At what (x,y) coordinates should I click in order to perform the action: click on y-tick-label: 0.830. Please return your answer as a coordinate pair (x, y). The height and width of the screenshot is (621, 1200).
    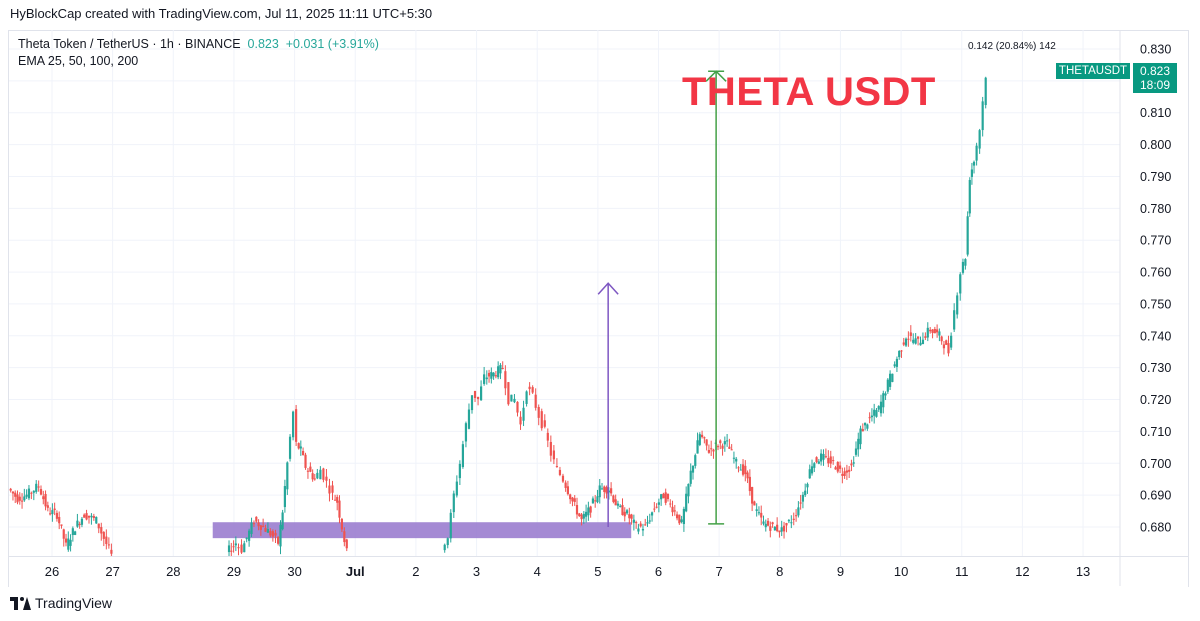
    Looking at the image, I should click on (1155, 50).